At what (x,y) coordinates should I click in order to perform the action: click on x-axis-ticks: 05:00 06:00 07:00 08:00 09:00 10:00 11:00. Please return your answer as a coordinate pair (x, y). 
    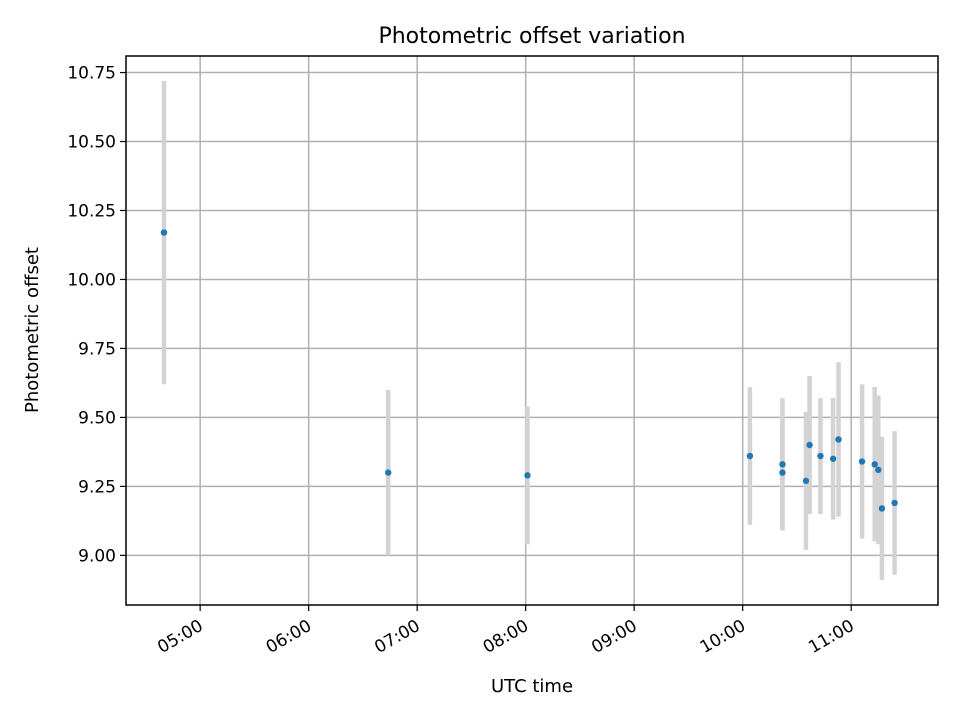
    Looking at the image, I should click on (506, 631).